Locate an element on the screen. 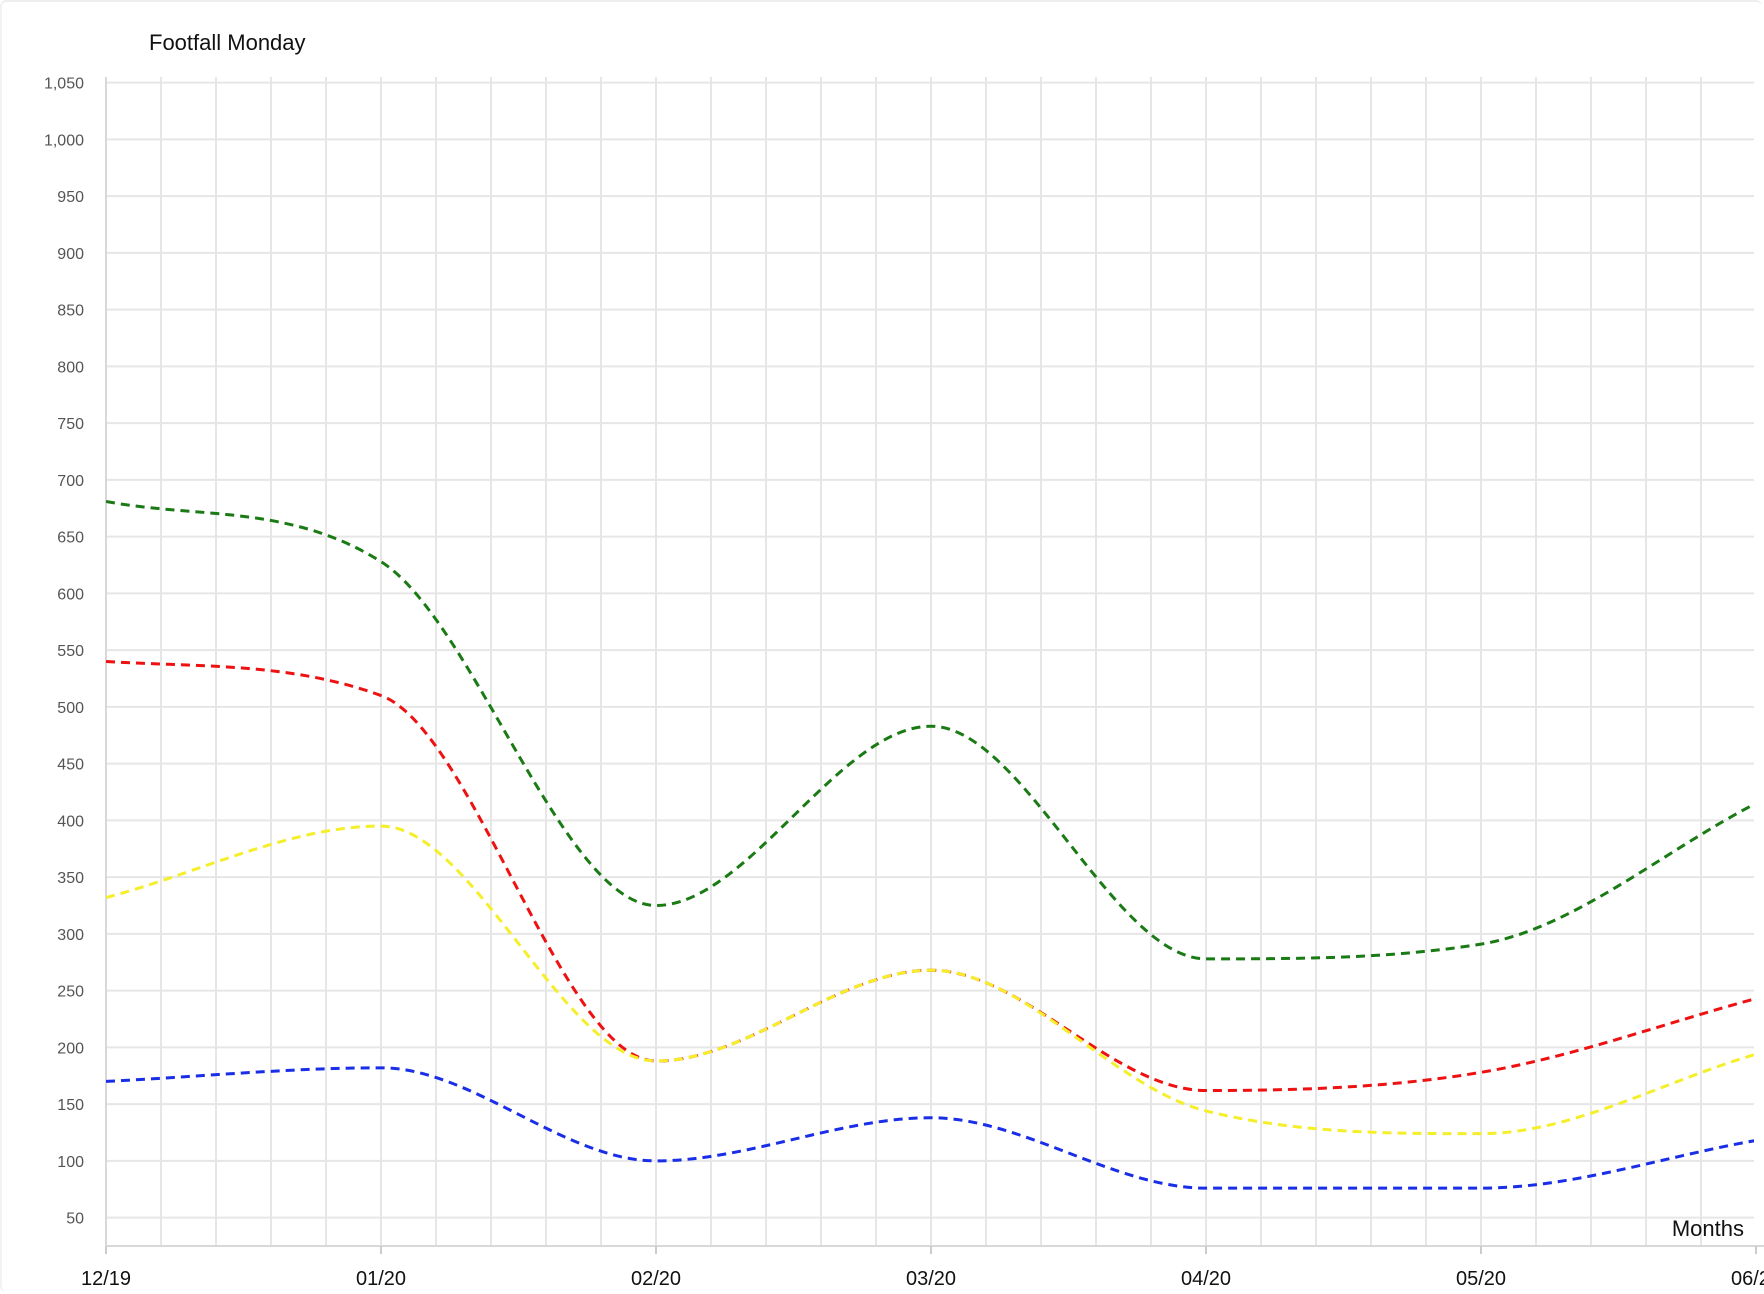 This screenshot has height=1294, width=1764. x-tick-label: 04/20 is located at coordinates (1206, 1279).